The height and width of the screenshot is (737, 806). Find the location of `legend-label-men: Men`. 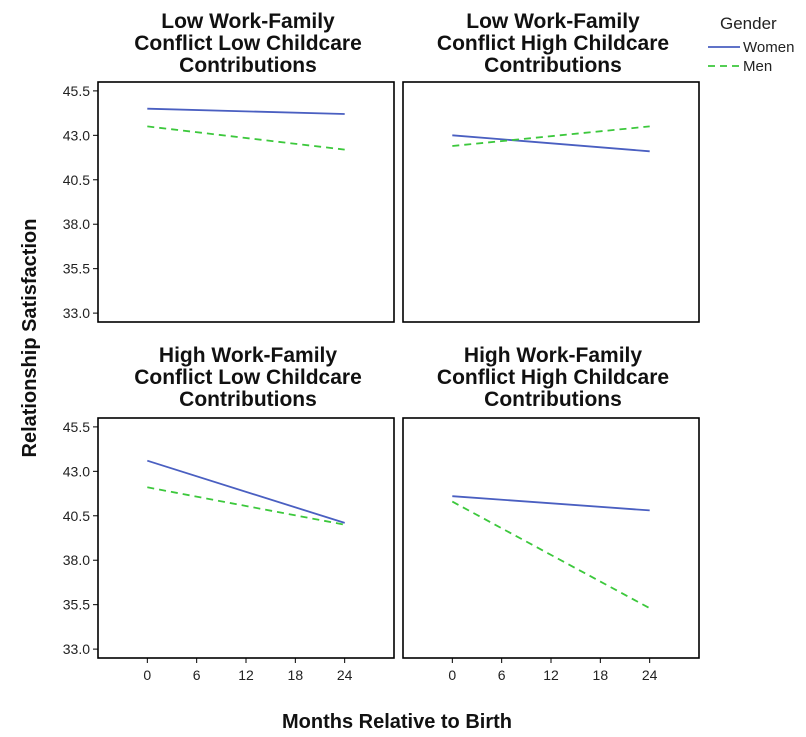

legend-label-men: Men is located at coordinates (757, 66).